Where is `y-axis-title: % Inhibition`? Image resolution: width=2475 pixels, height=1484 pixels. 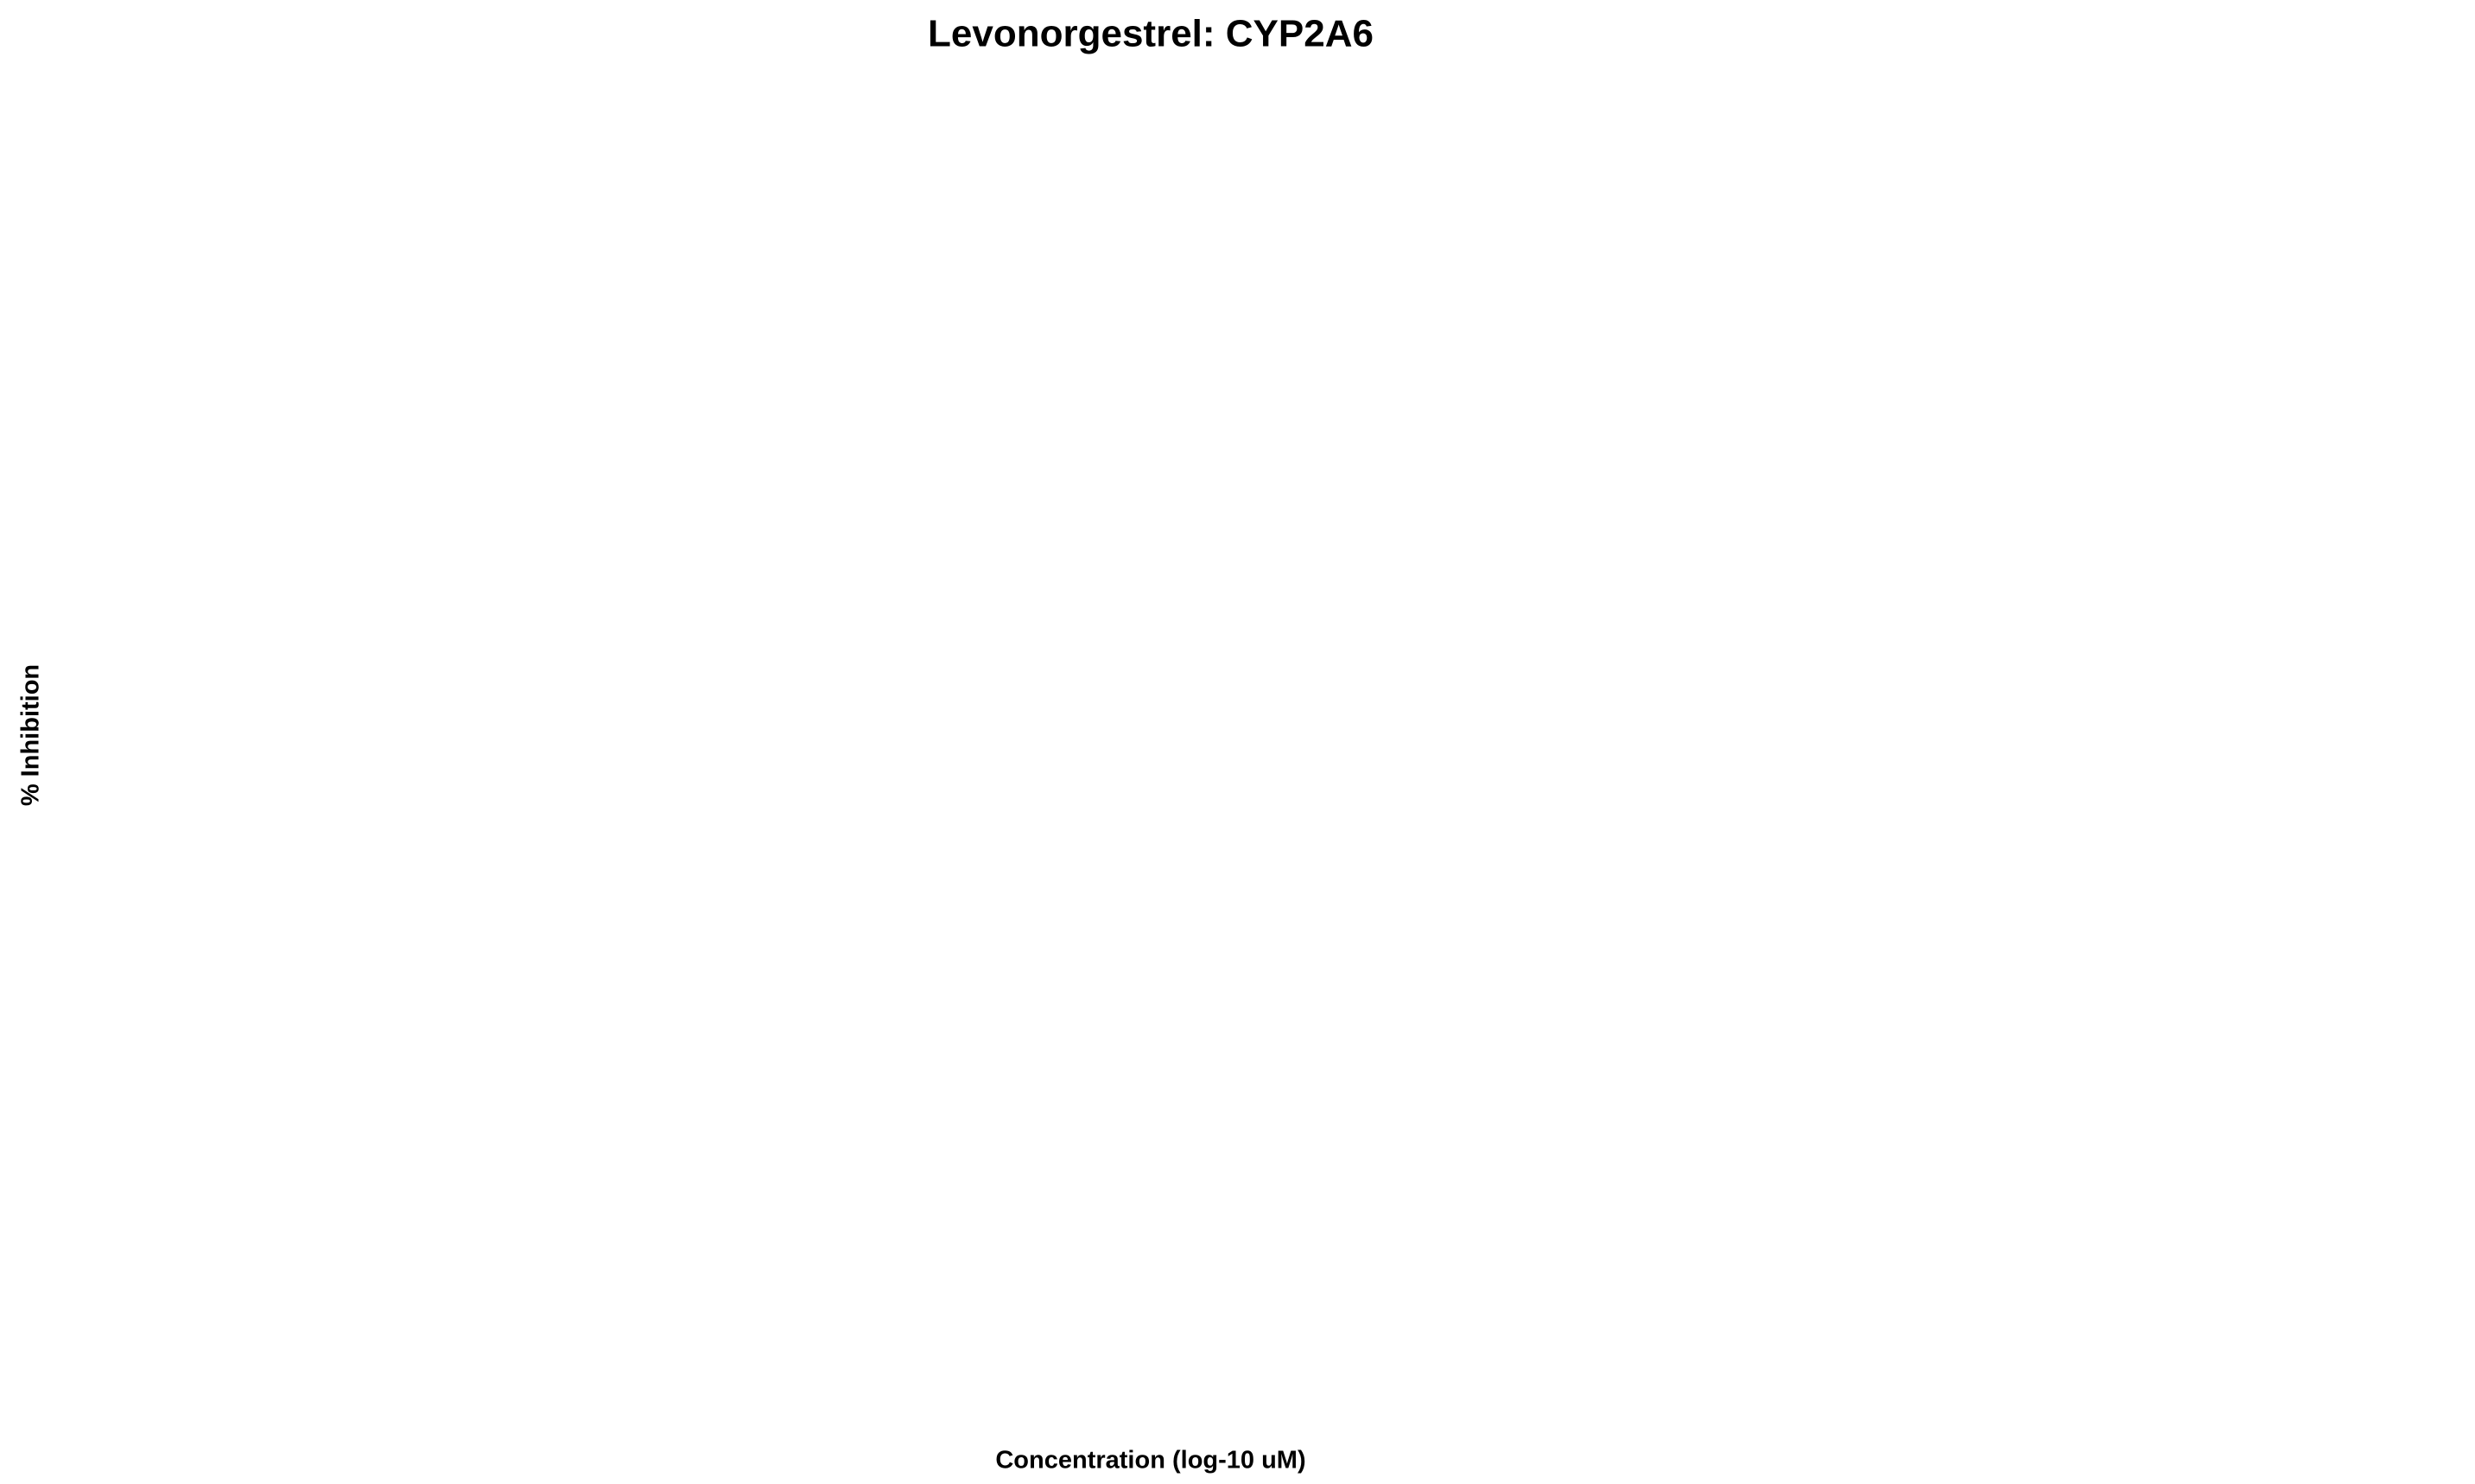
y-axis-title: % Inhibition is located at coordinates (31, 735).